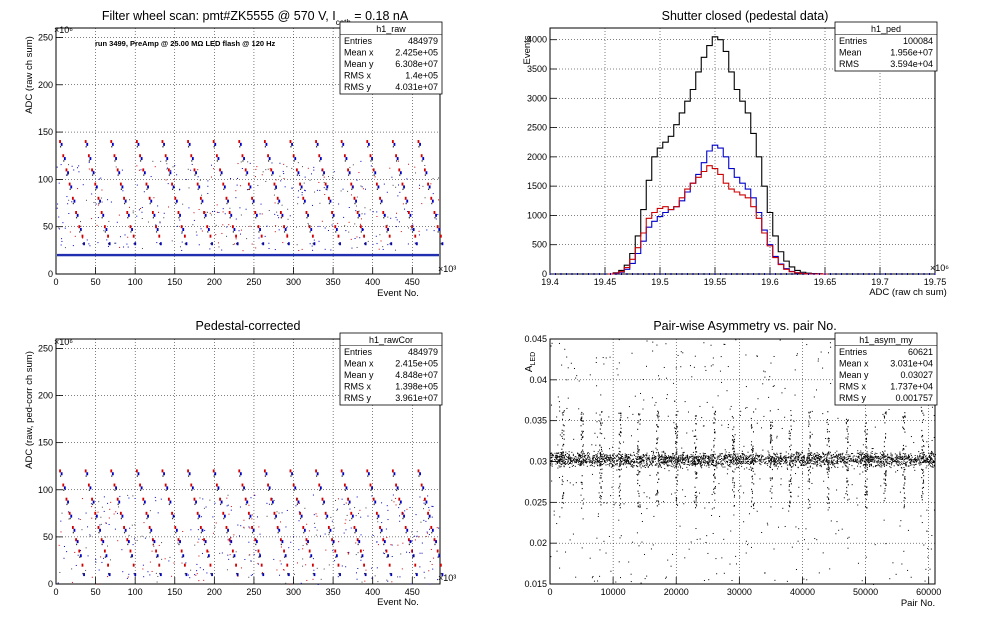 The image size is (996, 622). I want to click on x-tick-label: 400, so click(372, 592).